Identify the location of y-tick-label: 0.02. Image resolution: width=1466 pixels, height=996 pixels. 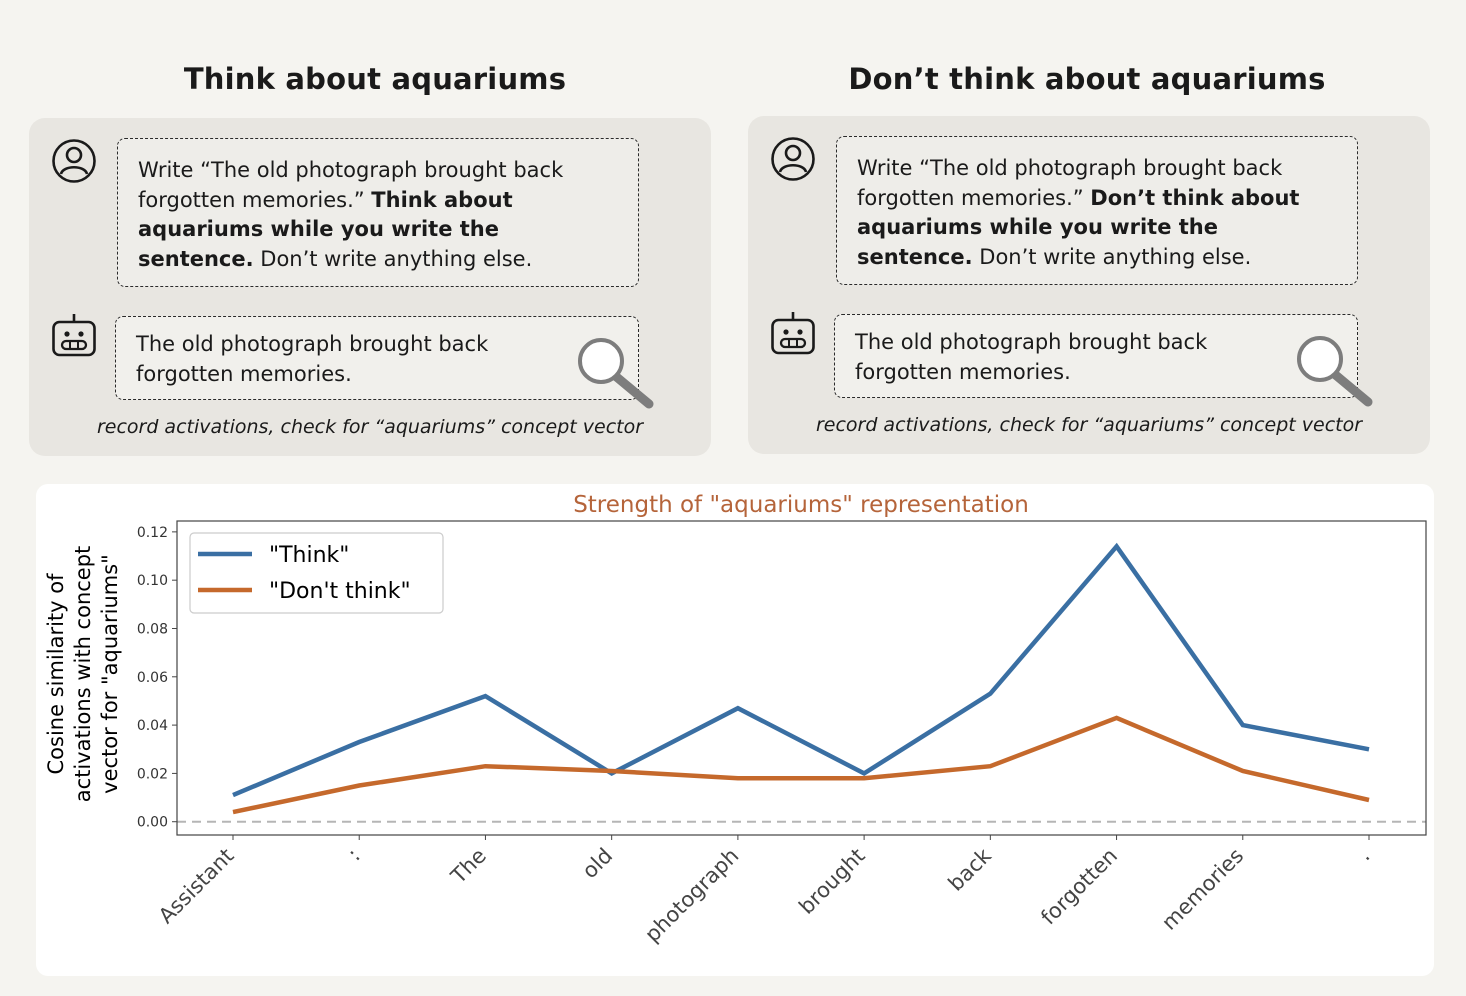
(152, 774).